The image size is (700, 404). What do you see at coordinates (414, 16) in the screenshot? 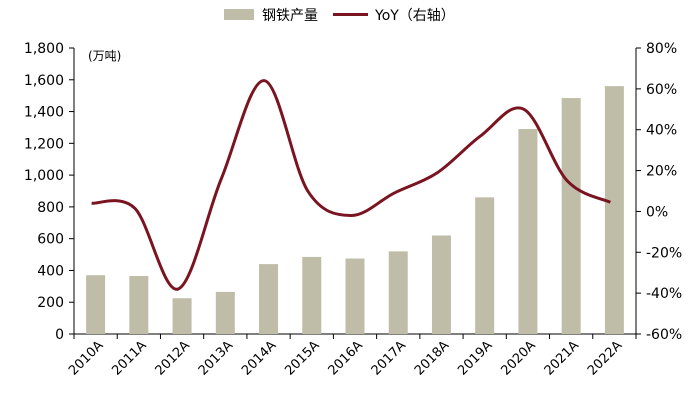
I see `legend-label-line: YoY（右轴）` at bounding box center [414, 16].